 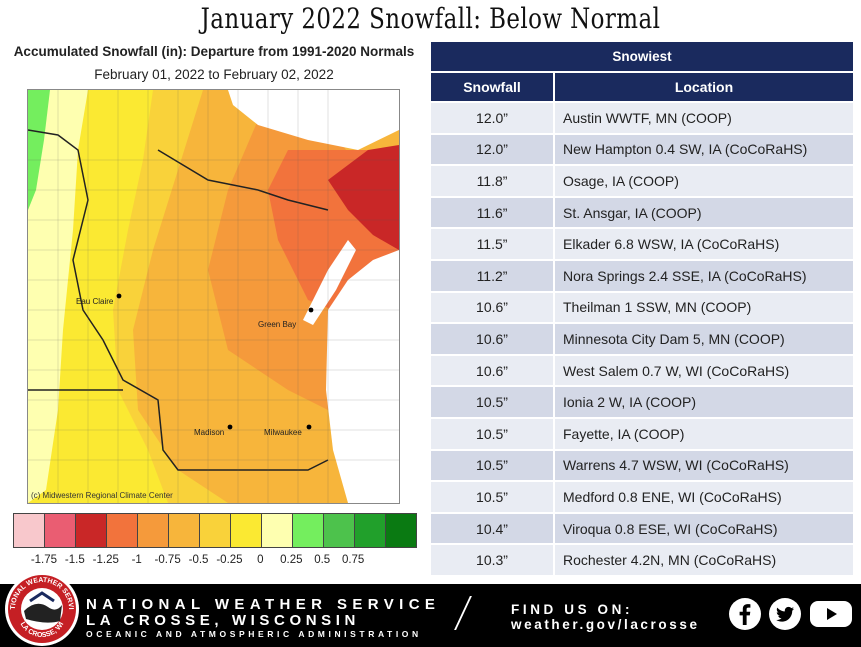 I want to click on location-cell: Fayette, IA (COOP), so click(x=703, y=433).